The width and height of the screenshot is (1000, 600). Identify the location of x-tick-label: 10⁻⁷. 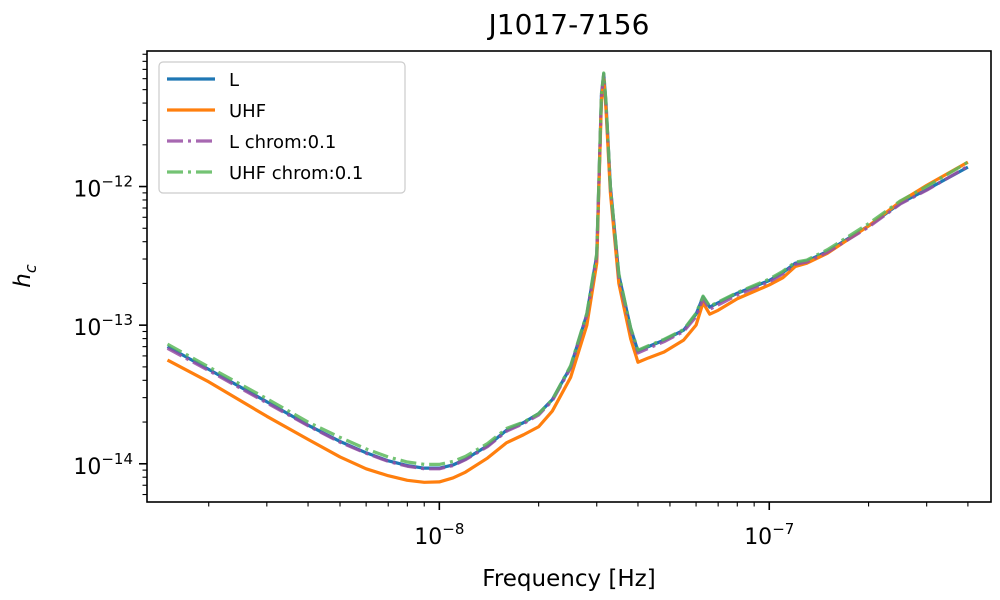
(769, 535).